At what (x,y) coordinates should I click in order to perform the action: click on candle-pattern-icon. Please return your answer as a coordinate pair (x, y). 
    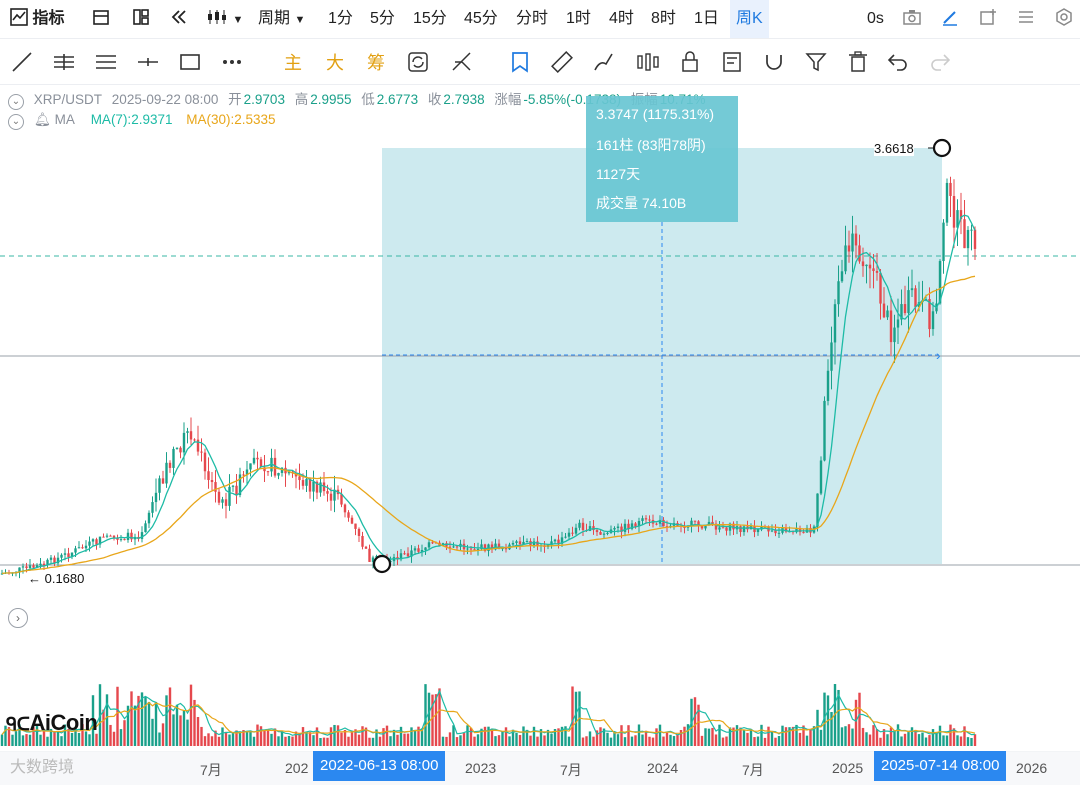
    Looking at the image, I should click on (648, 62).